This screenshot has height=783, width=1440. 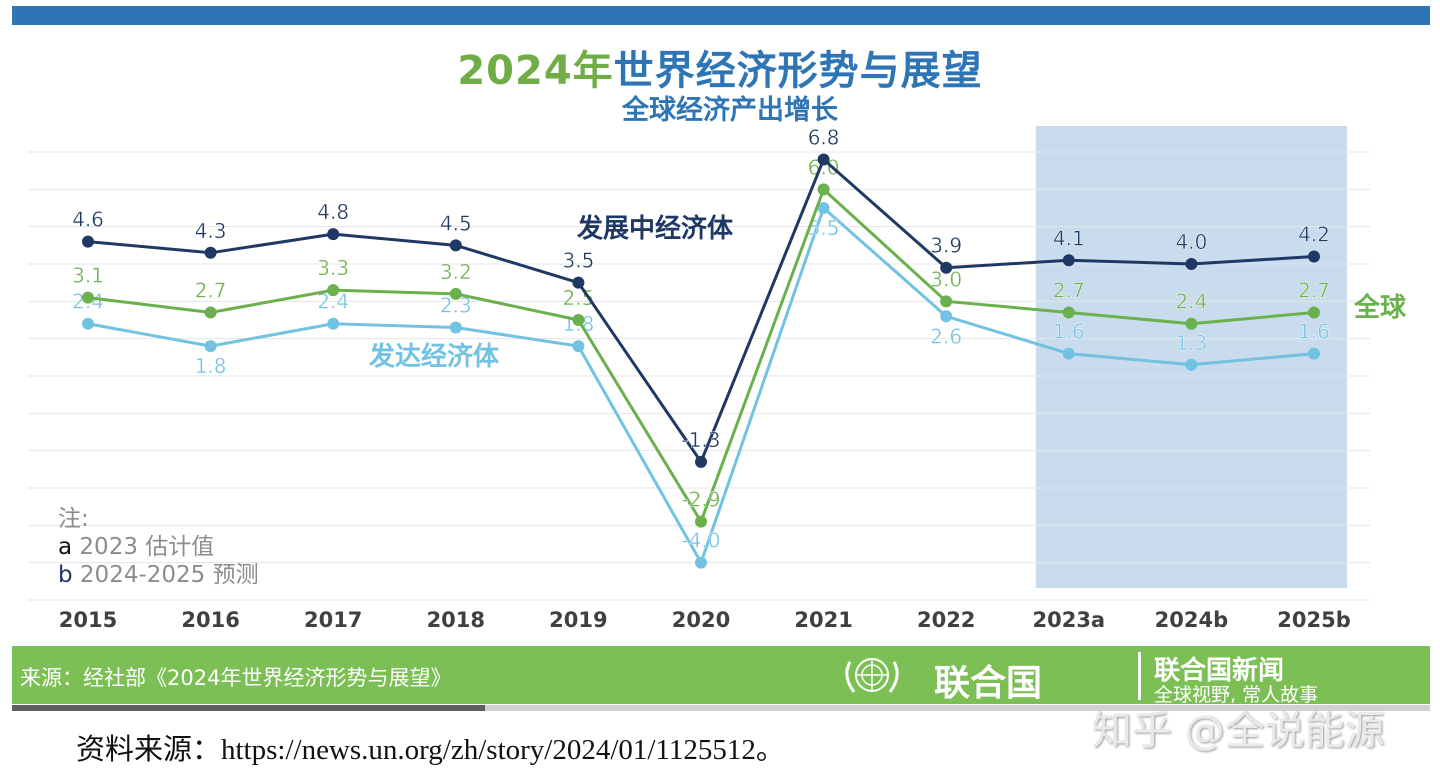 I want to click on x-tick-label: 2023a, so click(x=1068, y=620).